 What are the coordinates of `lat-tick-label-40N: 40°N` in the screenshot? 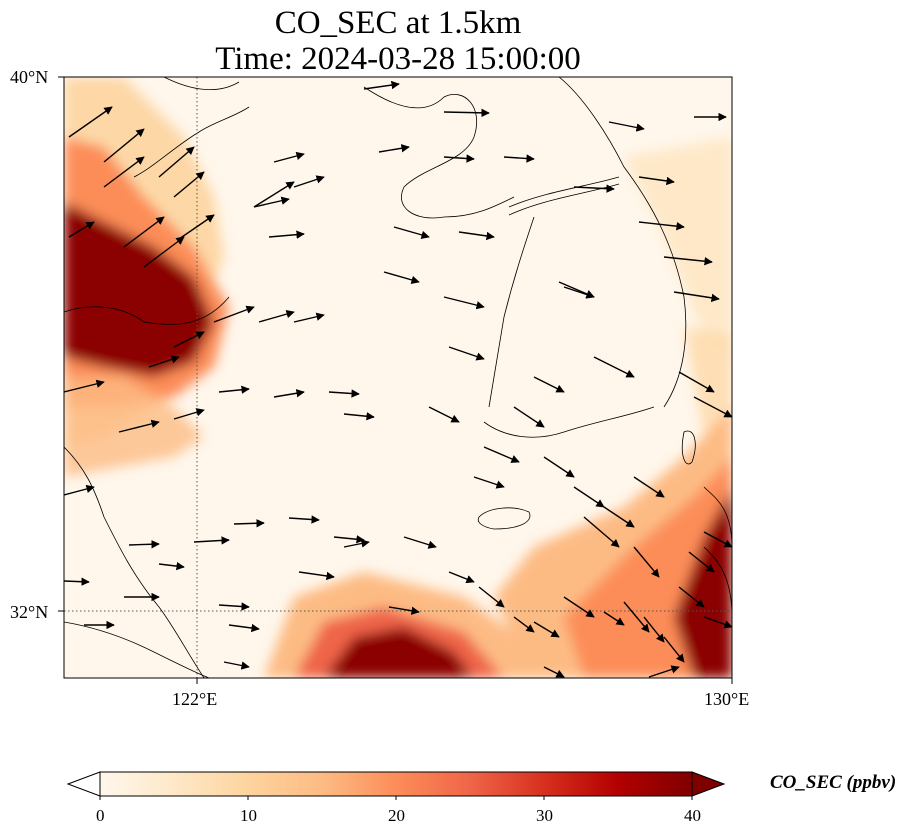 It's located at (29, 77).